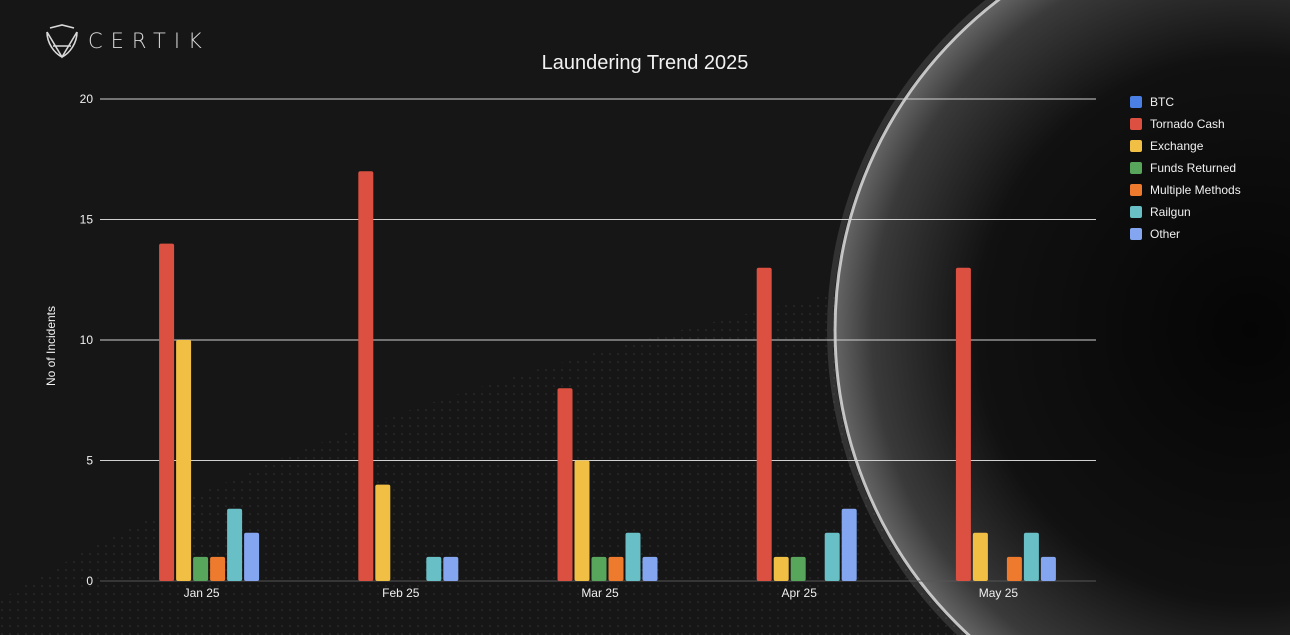  I want to click on y-tick-label: 5, so click(89, 461).